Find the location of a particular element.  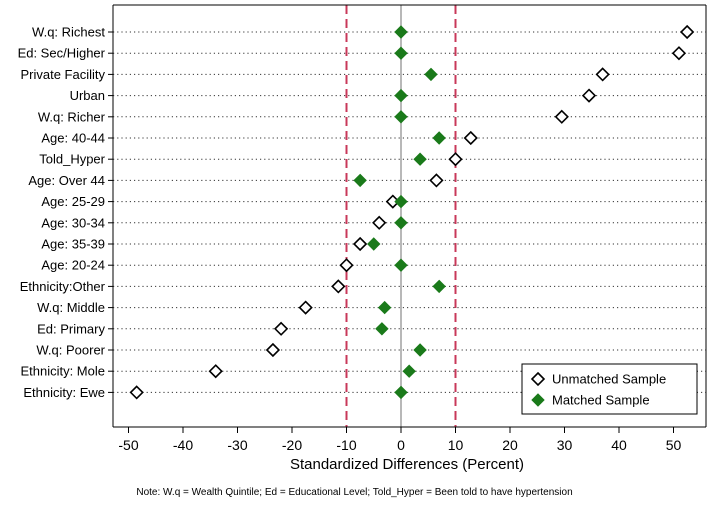

category-label: Age: 20-24 is located at coordinates (73, 265).